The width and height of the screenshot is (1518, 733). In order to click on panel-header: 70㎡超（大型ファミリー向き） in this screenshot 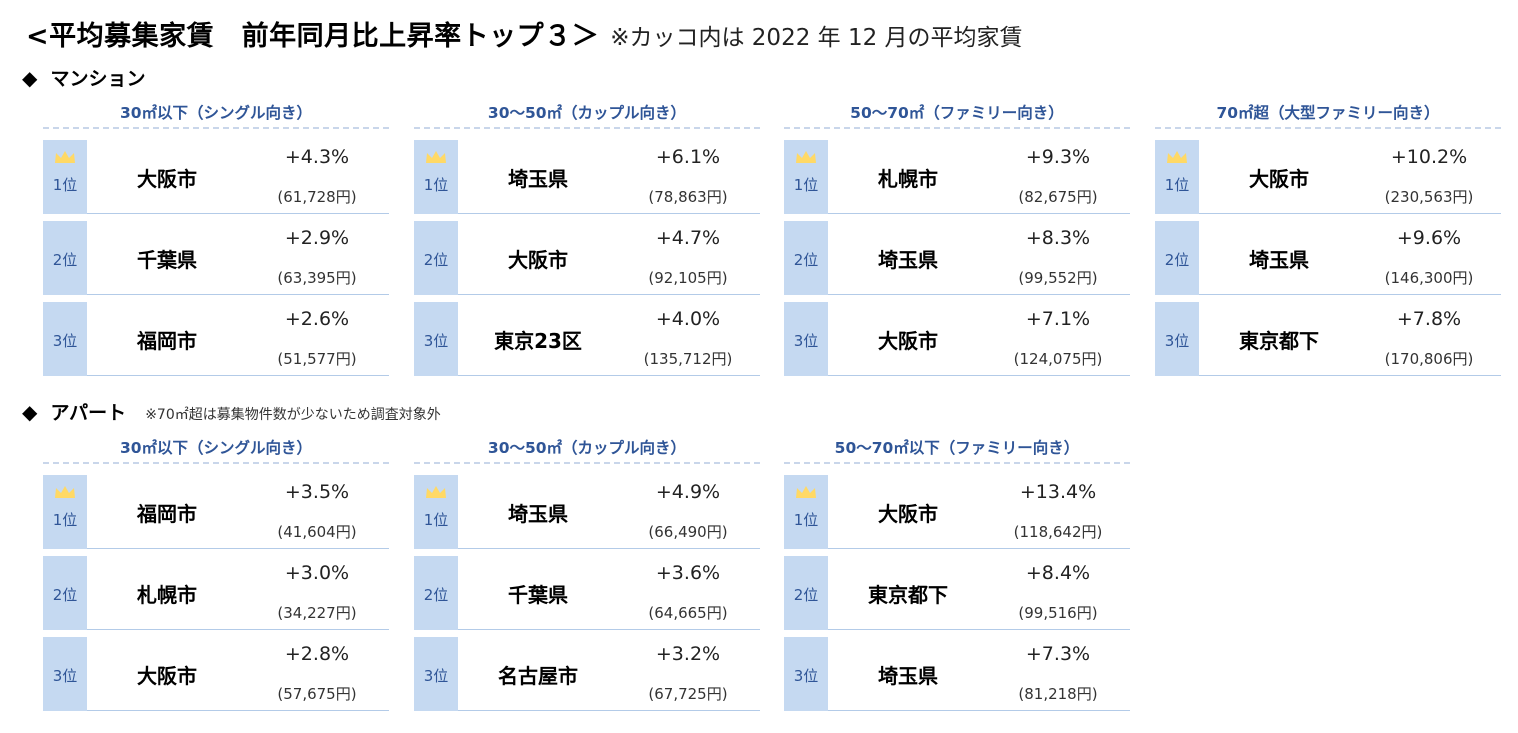, I will do `click(1328, 115)`.